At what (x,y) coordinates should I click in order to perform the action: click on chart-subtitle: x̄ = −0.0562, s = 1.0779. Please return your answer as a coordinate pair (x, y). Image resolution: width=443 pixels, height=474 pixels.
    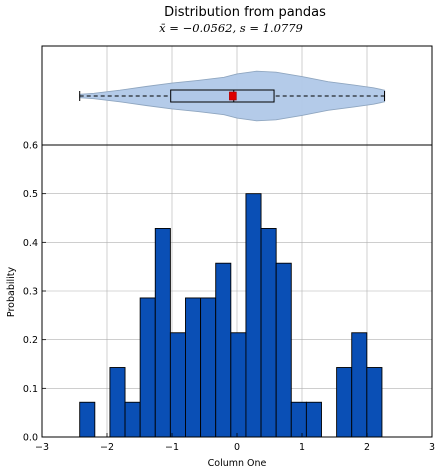
    Looking at the image, I should click on (231, 28).